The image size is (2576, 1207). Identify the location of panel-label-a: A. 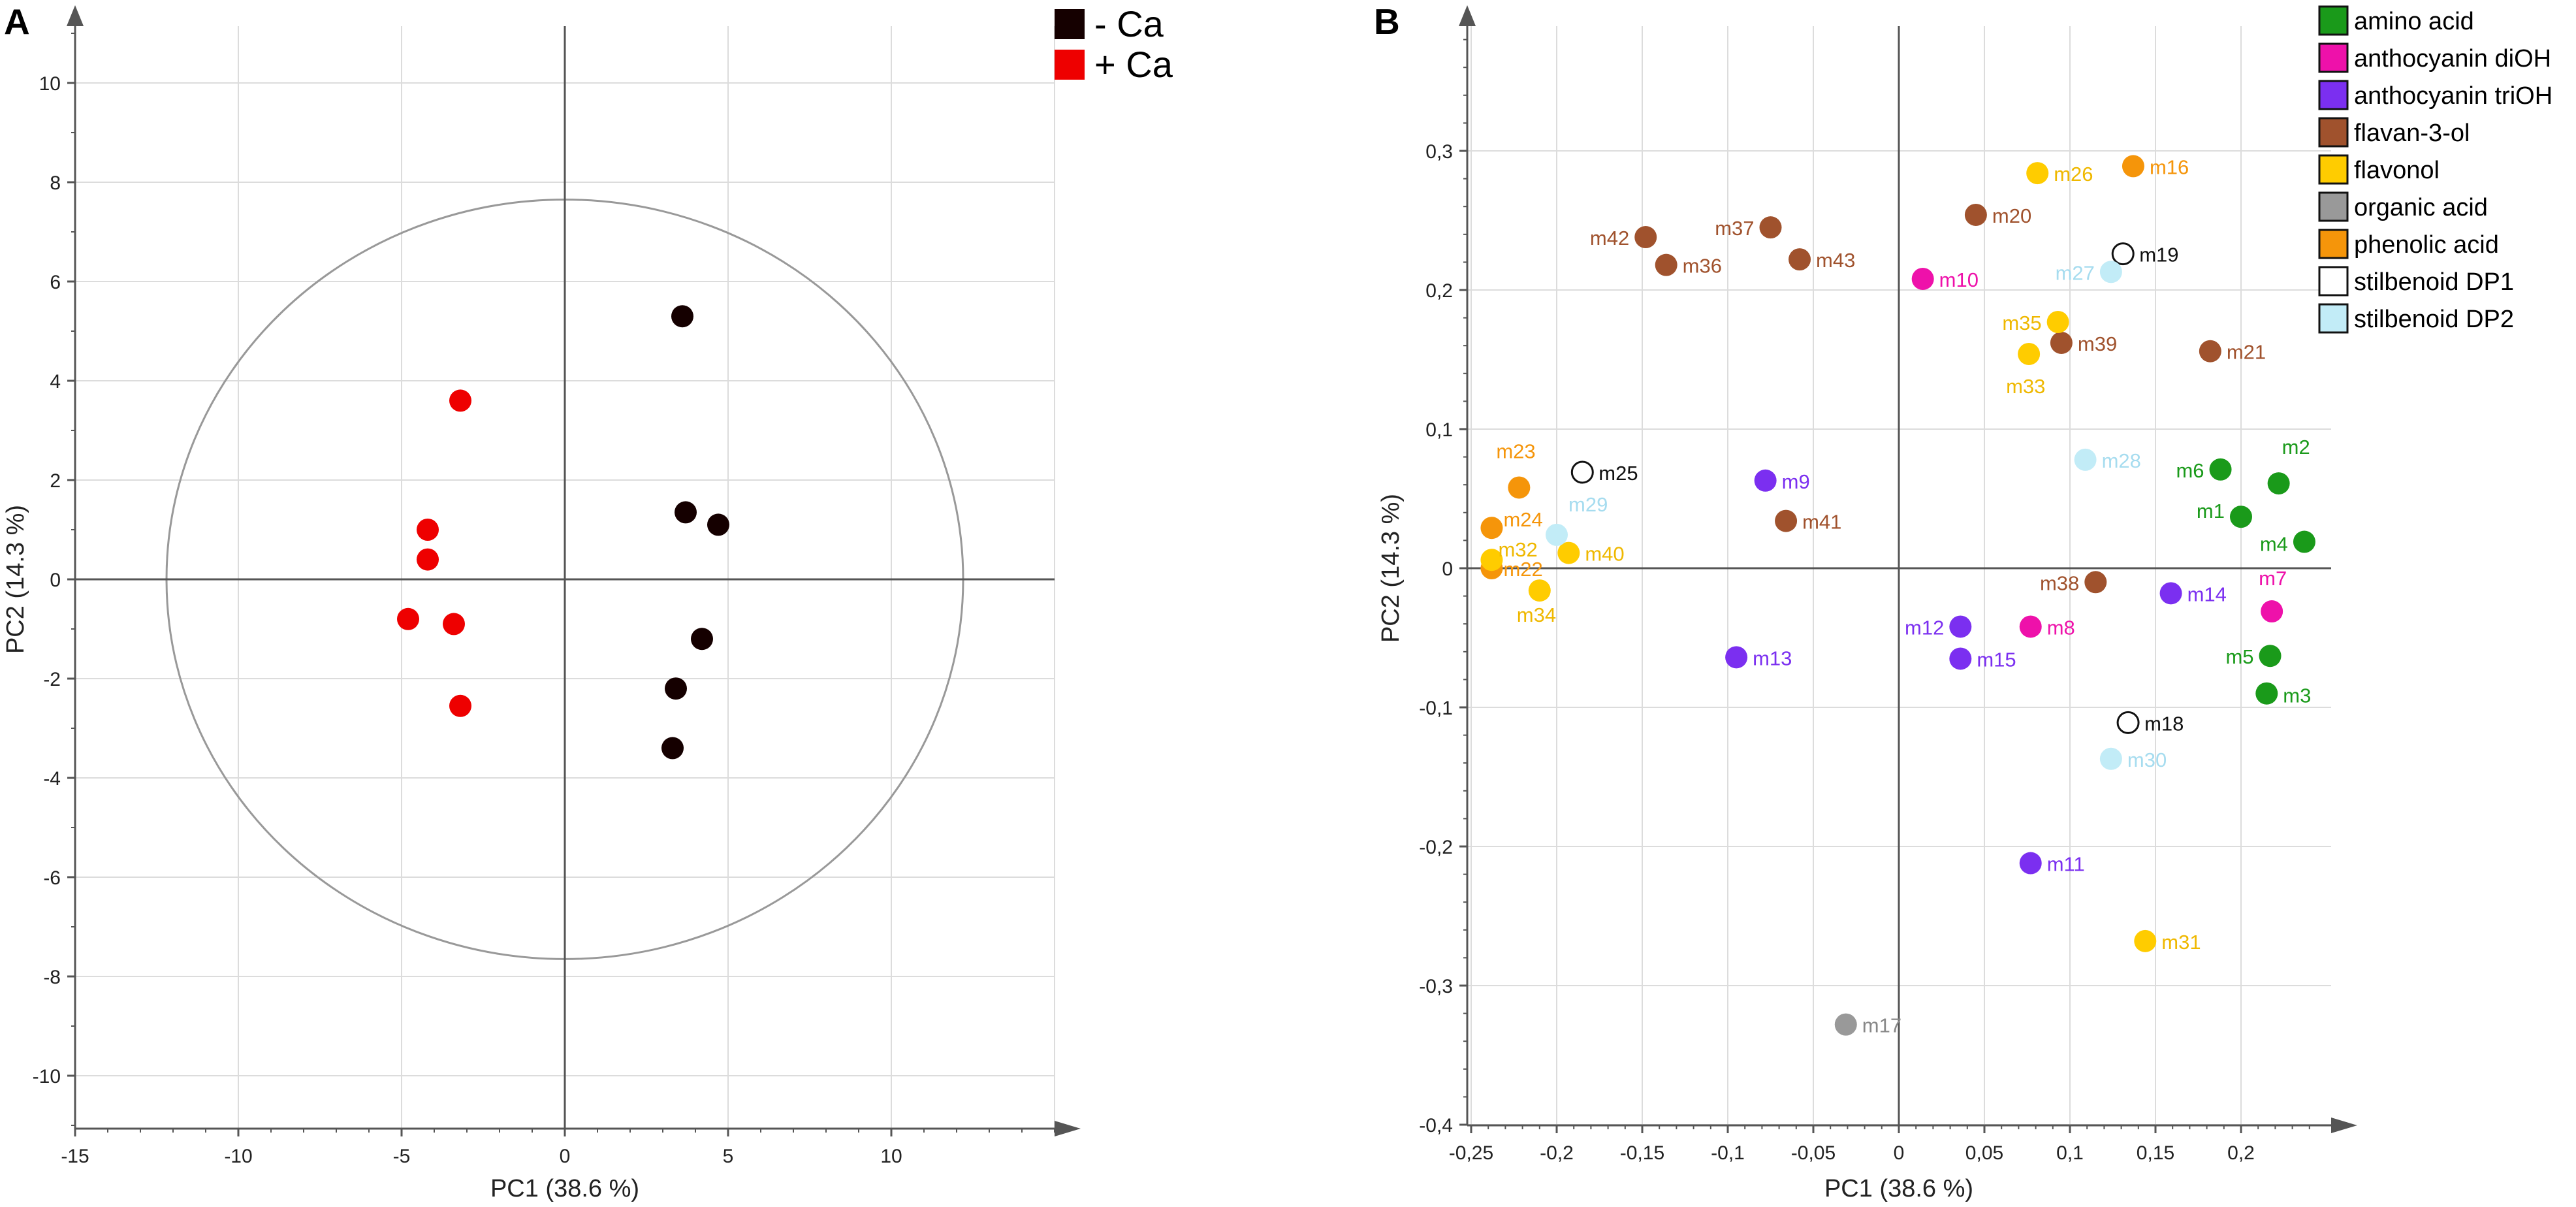
(17, 21).